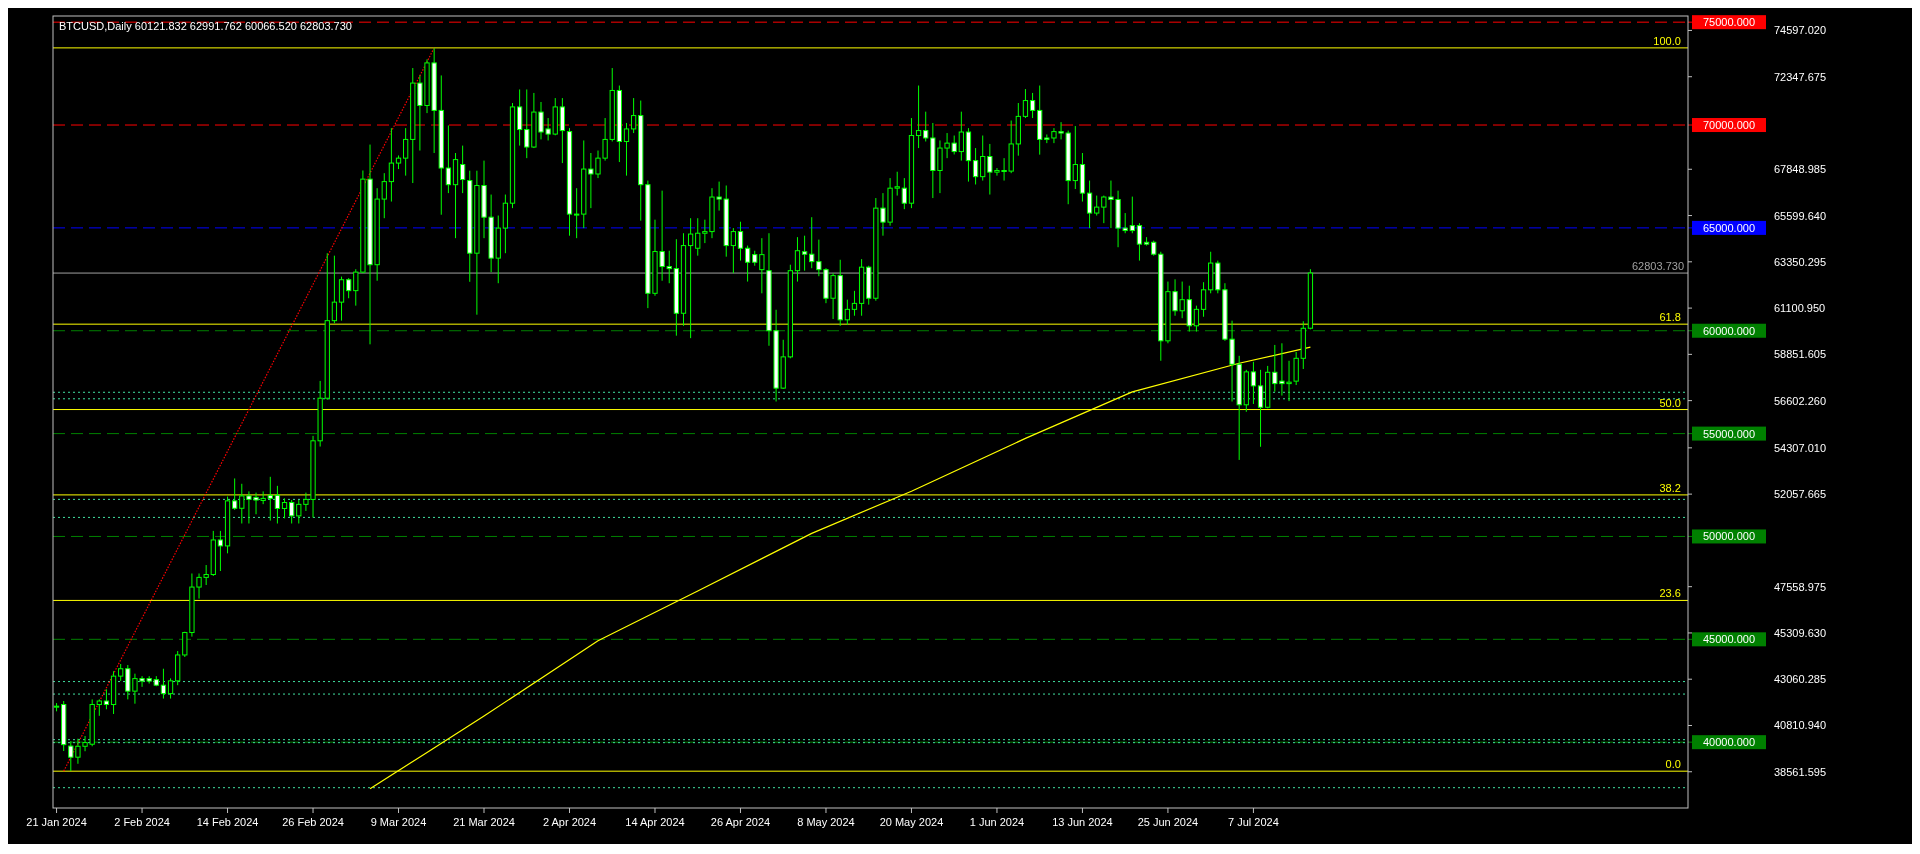 This screenshot has width=1920, height=854. I want to click on y-tick-label: 54307.010, so click(1800, 447).